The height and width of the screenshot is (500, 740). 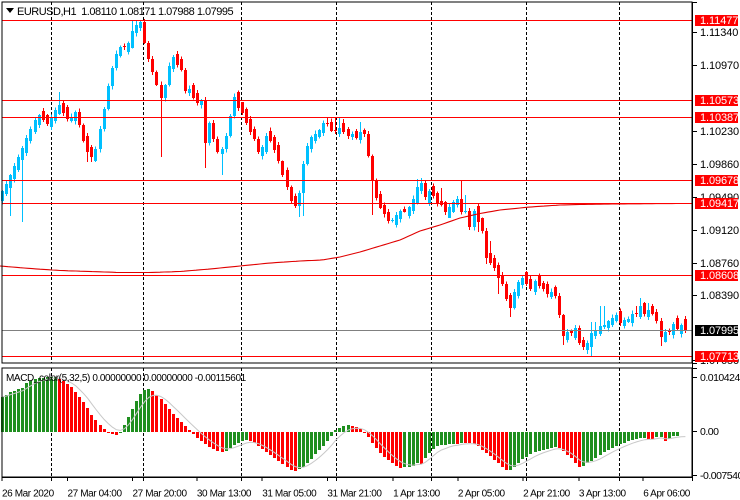 I want to click on svg-text: 1.09120, so click(x=719, y=231).